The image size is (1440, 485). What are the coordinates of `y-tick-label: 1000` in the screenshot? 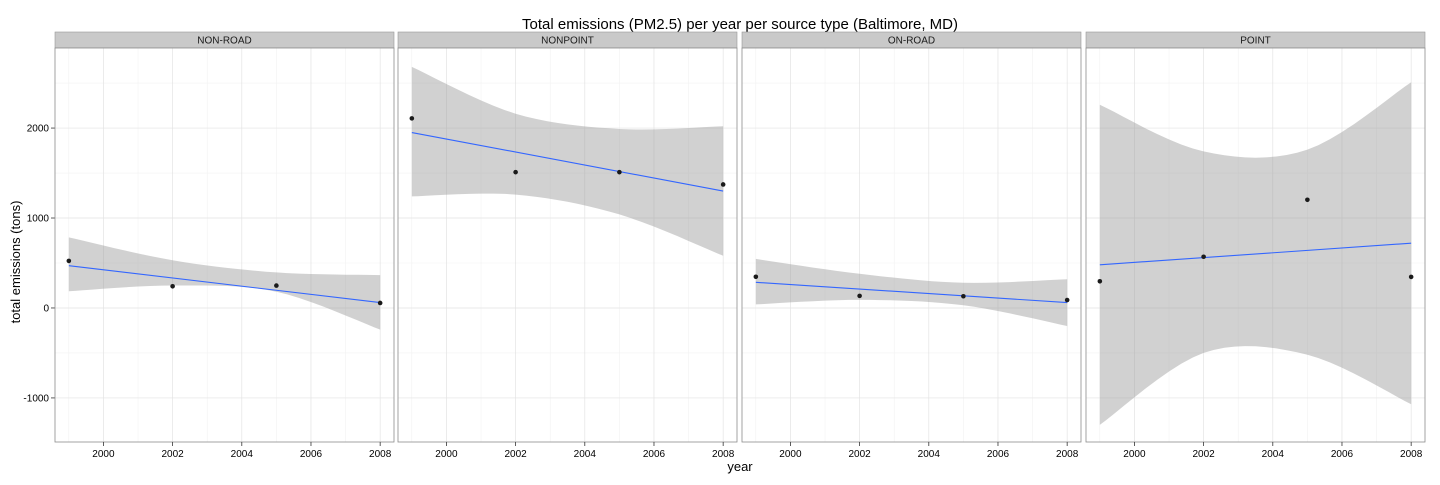 It's located at (38, 219).